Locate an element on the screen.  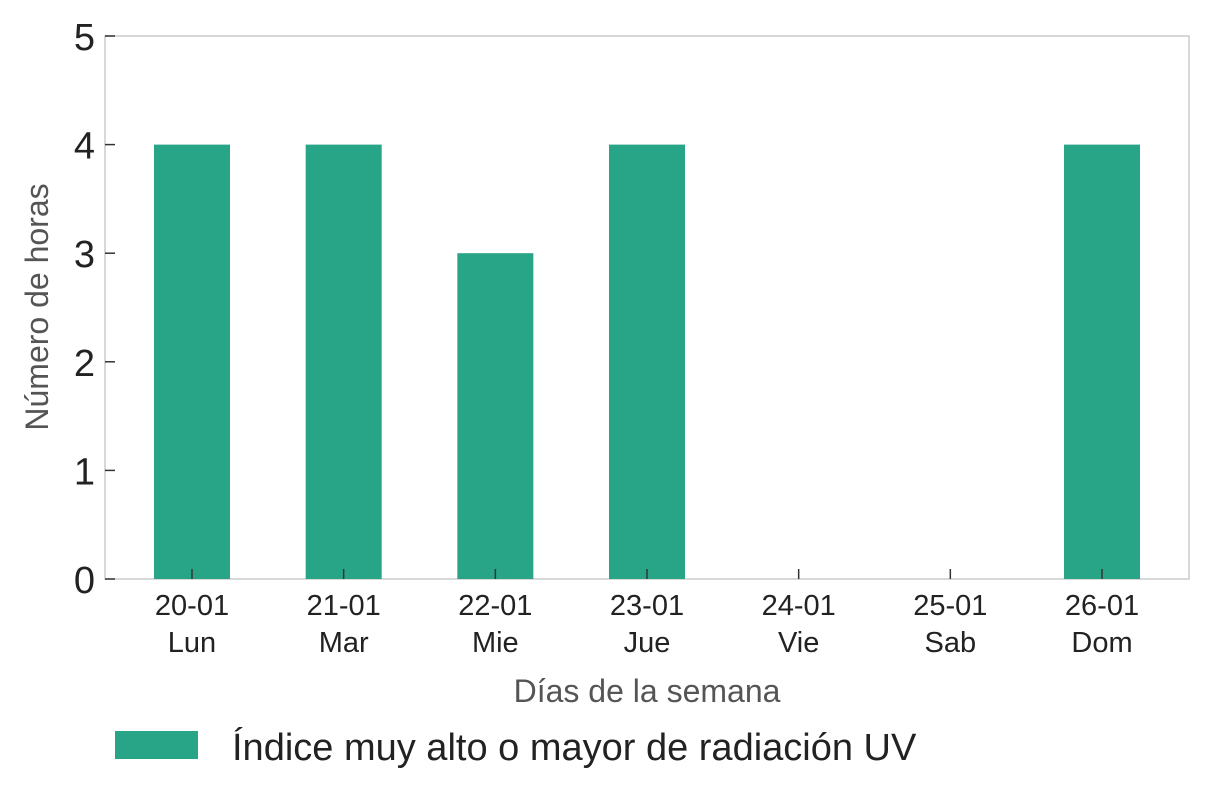
y-tick-label: 3 is located at coordinates (84, 255).